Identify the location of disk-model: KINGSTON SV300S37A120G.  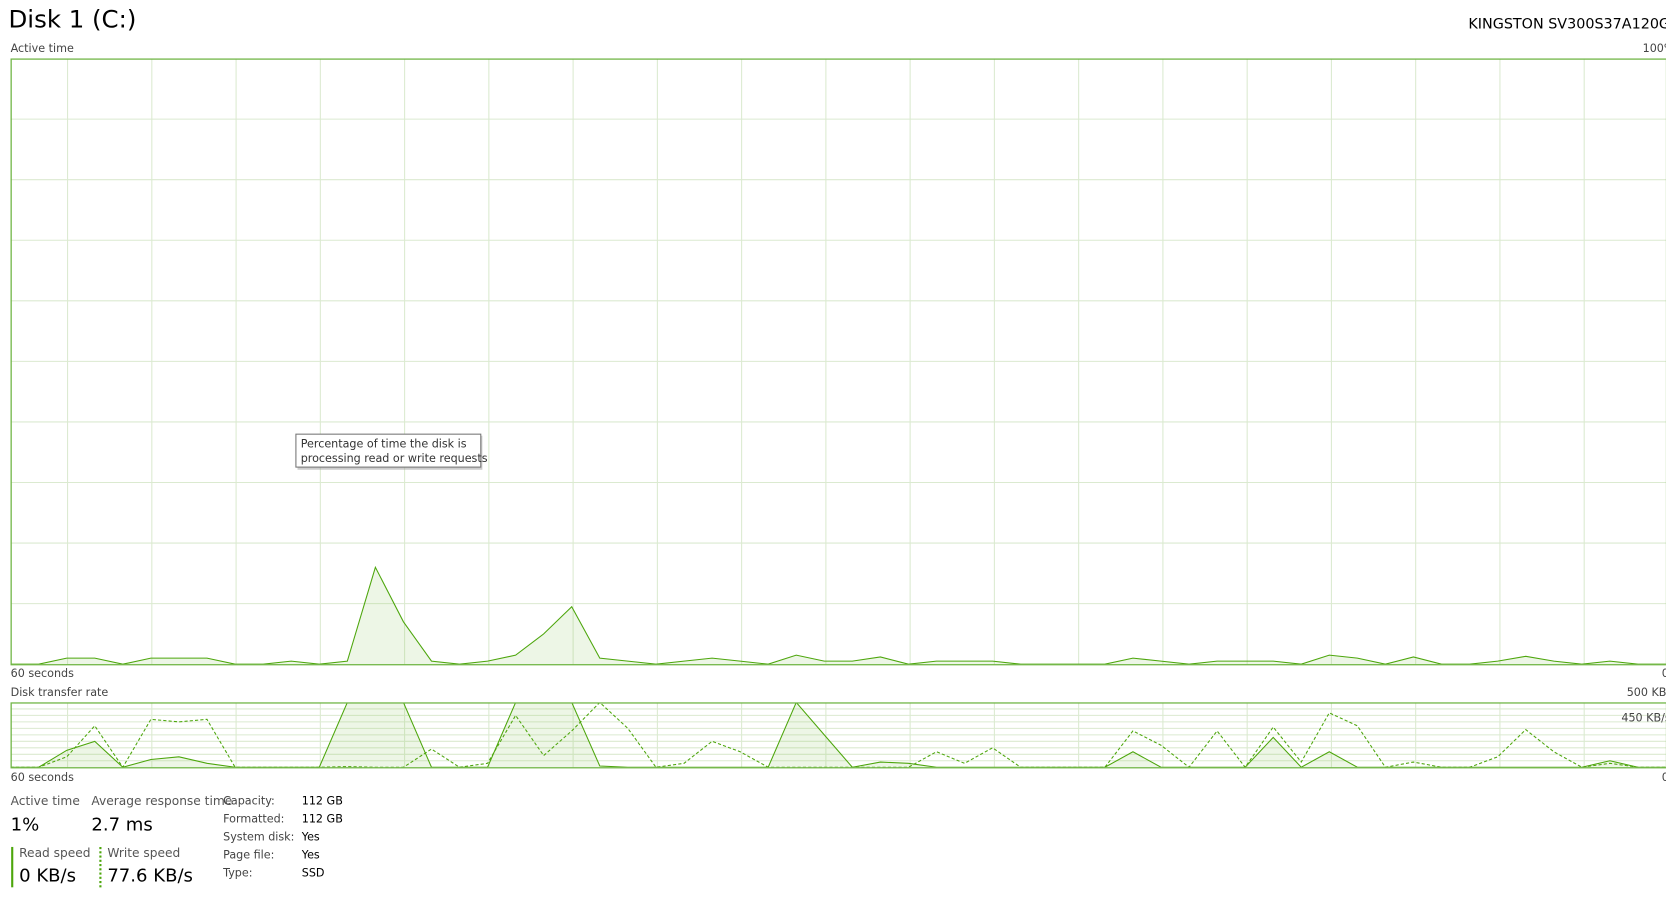
(1567, 25).